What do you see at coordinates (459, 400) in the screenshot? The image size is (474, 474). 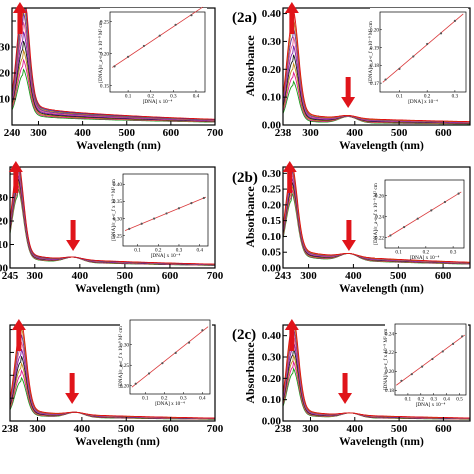 I see `inset-x-tick-label: 0.5` at bounding box center [459, 400].